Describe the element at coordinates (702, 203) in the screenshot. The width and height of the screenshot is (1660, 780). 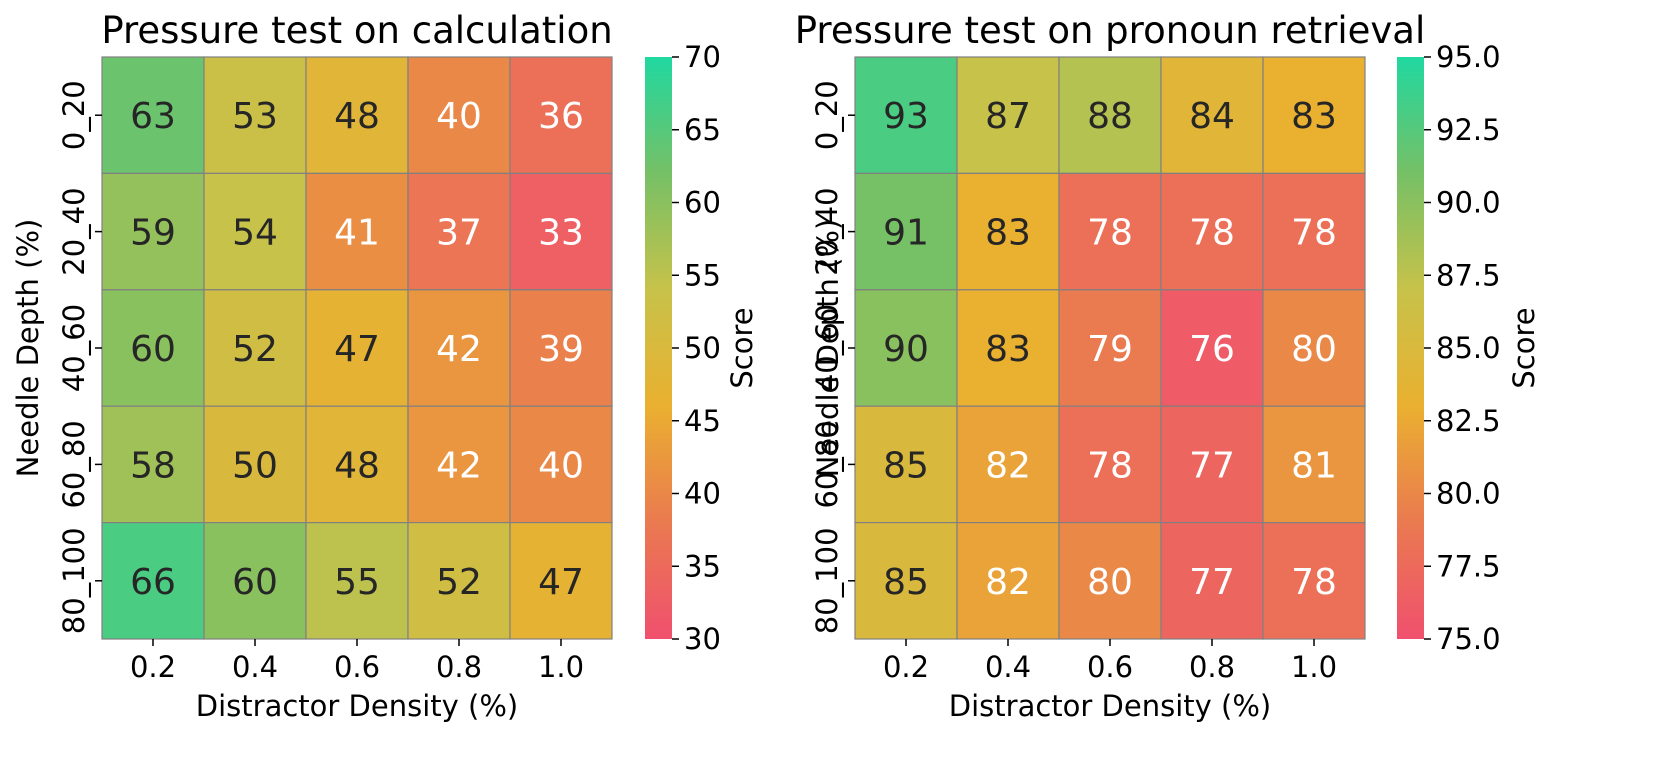
I see `colorbar-tick-label: 60` at that location.